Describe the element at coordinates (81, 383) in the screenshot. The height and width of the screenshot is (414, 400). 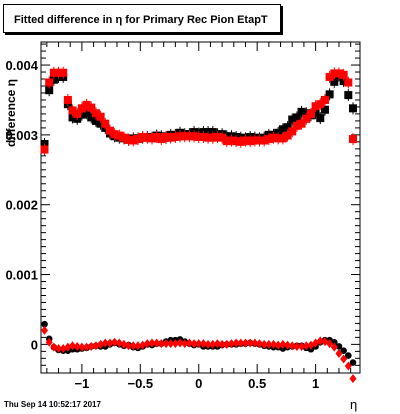
I see `x-tick-label: −1` at that location.